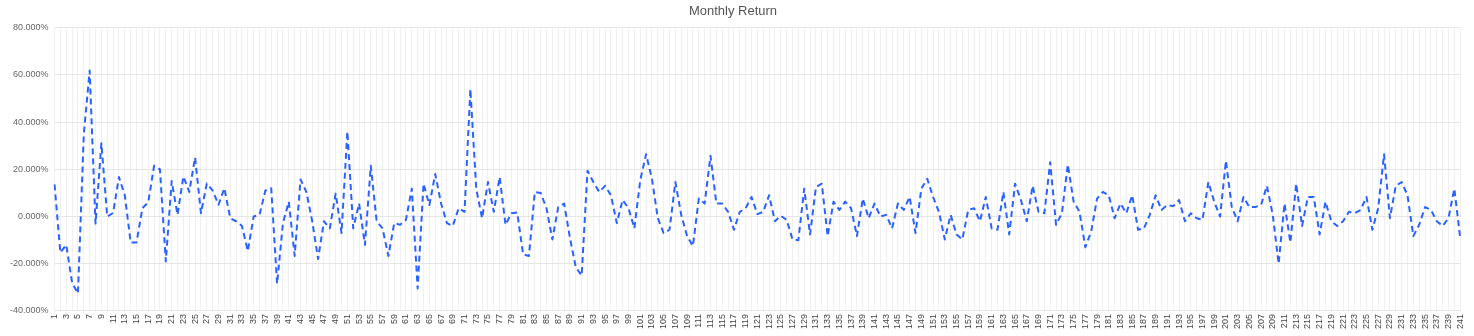  What do you see at coordinates (124, 318) in the screenshot?
I see `x-tick-label: 13` at bounding box center [124, 318].